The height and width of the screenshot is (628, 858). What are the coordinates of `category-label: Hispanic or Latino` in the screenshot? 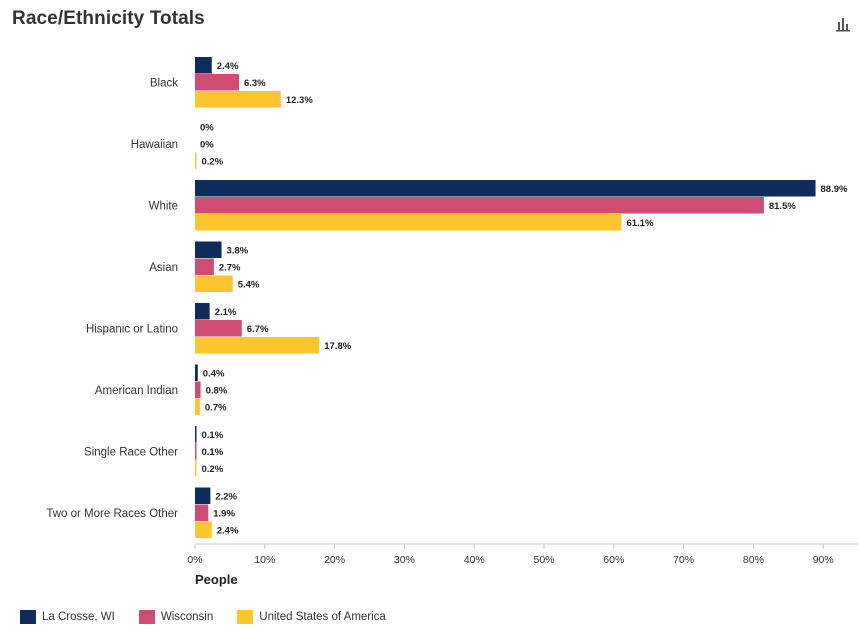 It's located at (132, 330).